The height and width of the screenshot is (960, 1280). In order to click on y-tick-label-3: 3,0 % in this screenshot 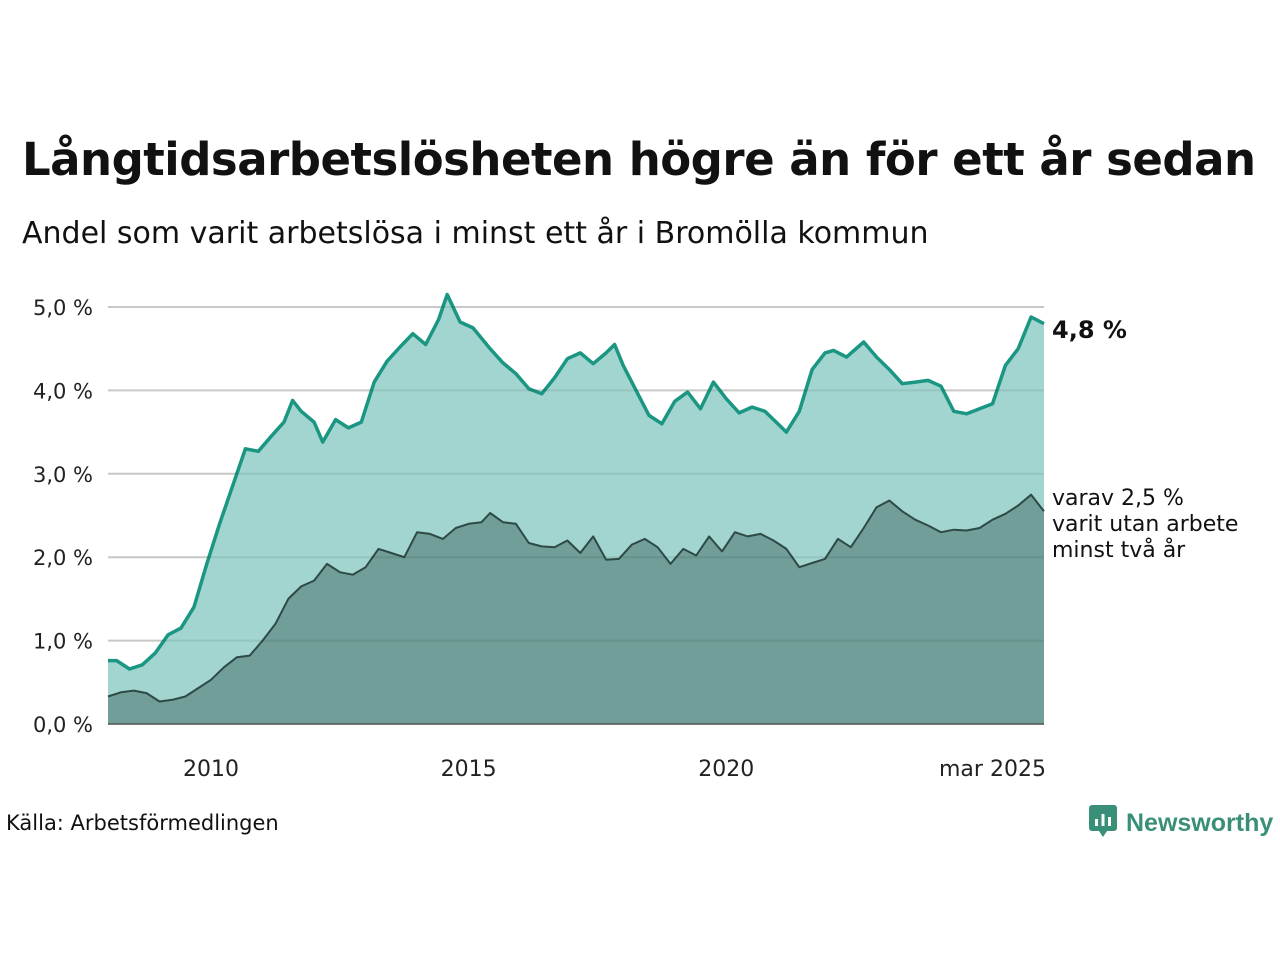, I will do `click(63, 475)`.